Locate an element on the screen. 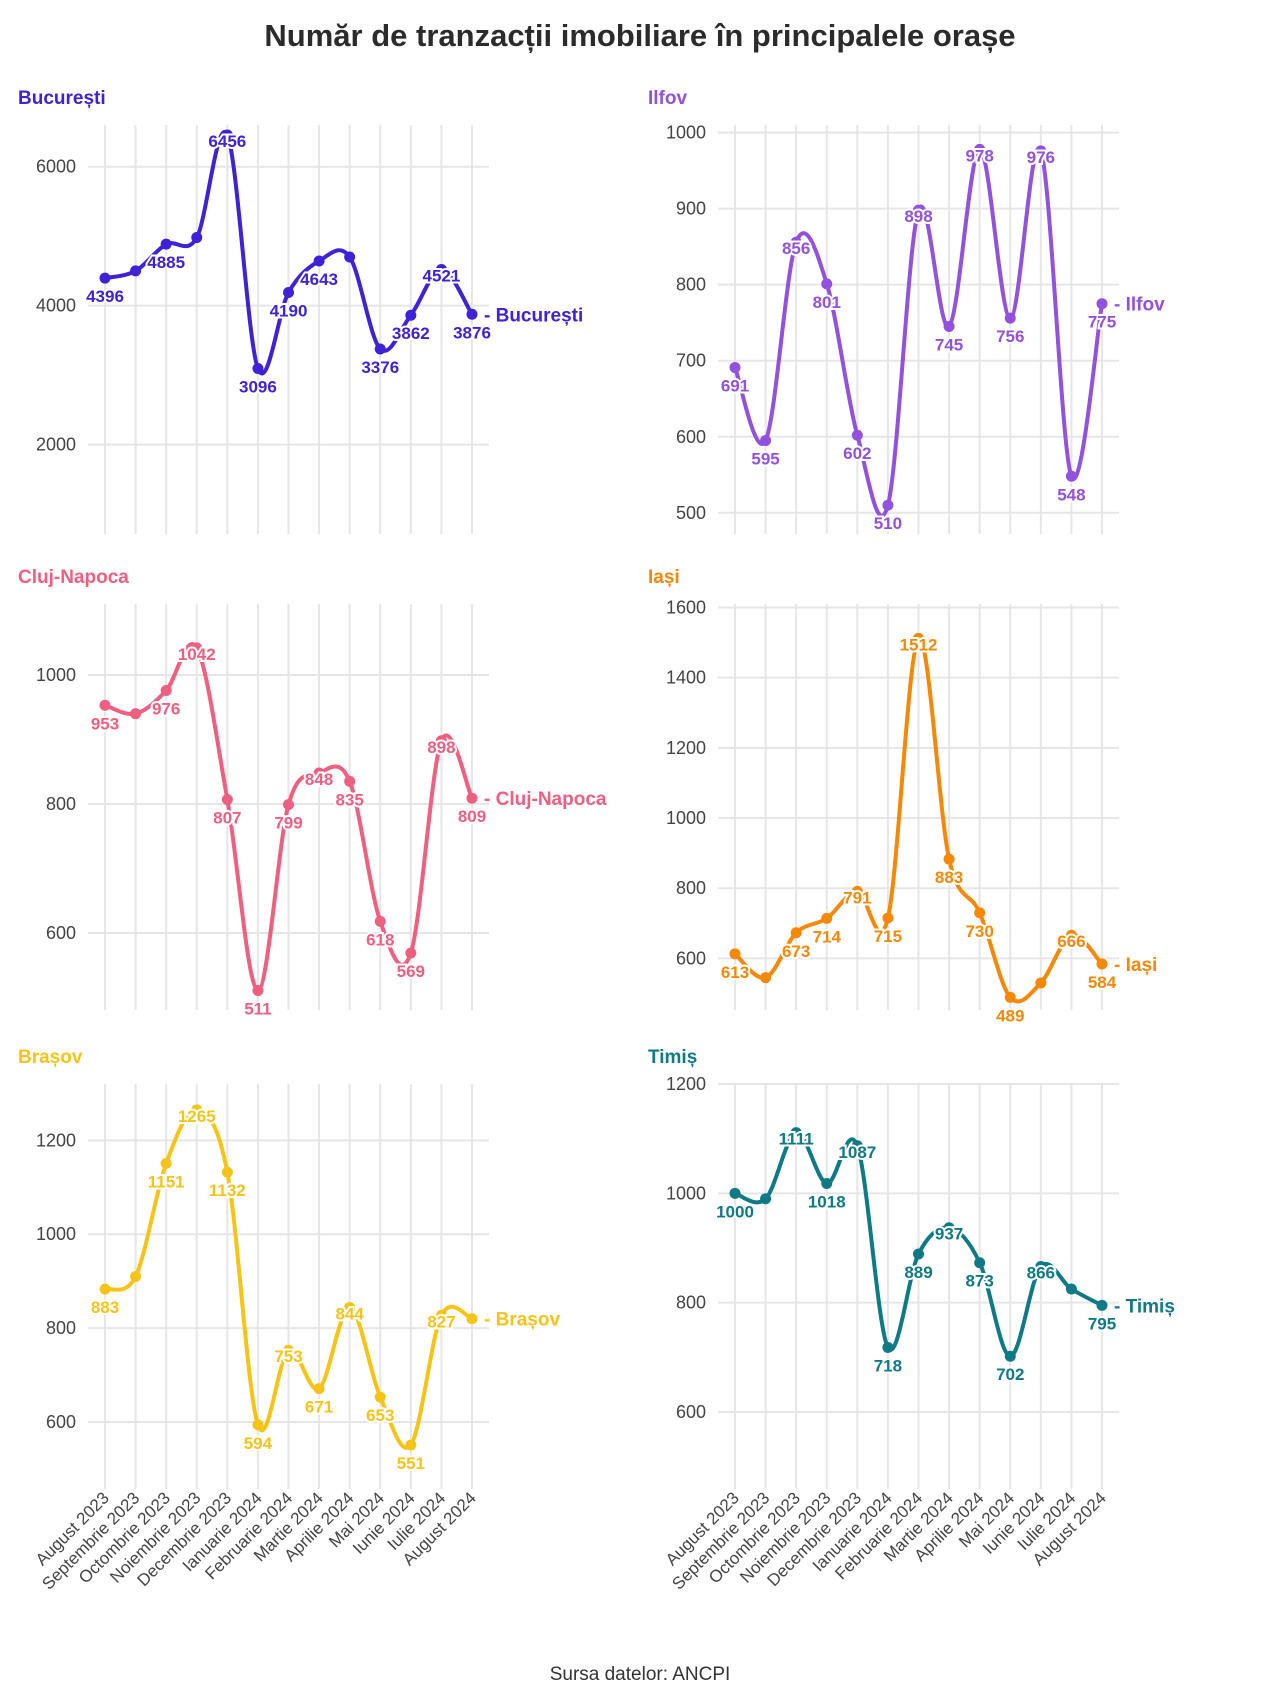 This screenshot has width=1280, height=1700. data-label: 883 is located at coordinates (949, 877).